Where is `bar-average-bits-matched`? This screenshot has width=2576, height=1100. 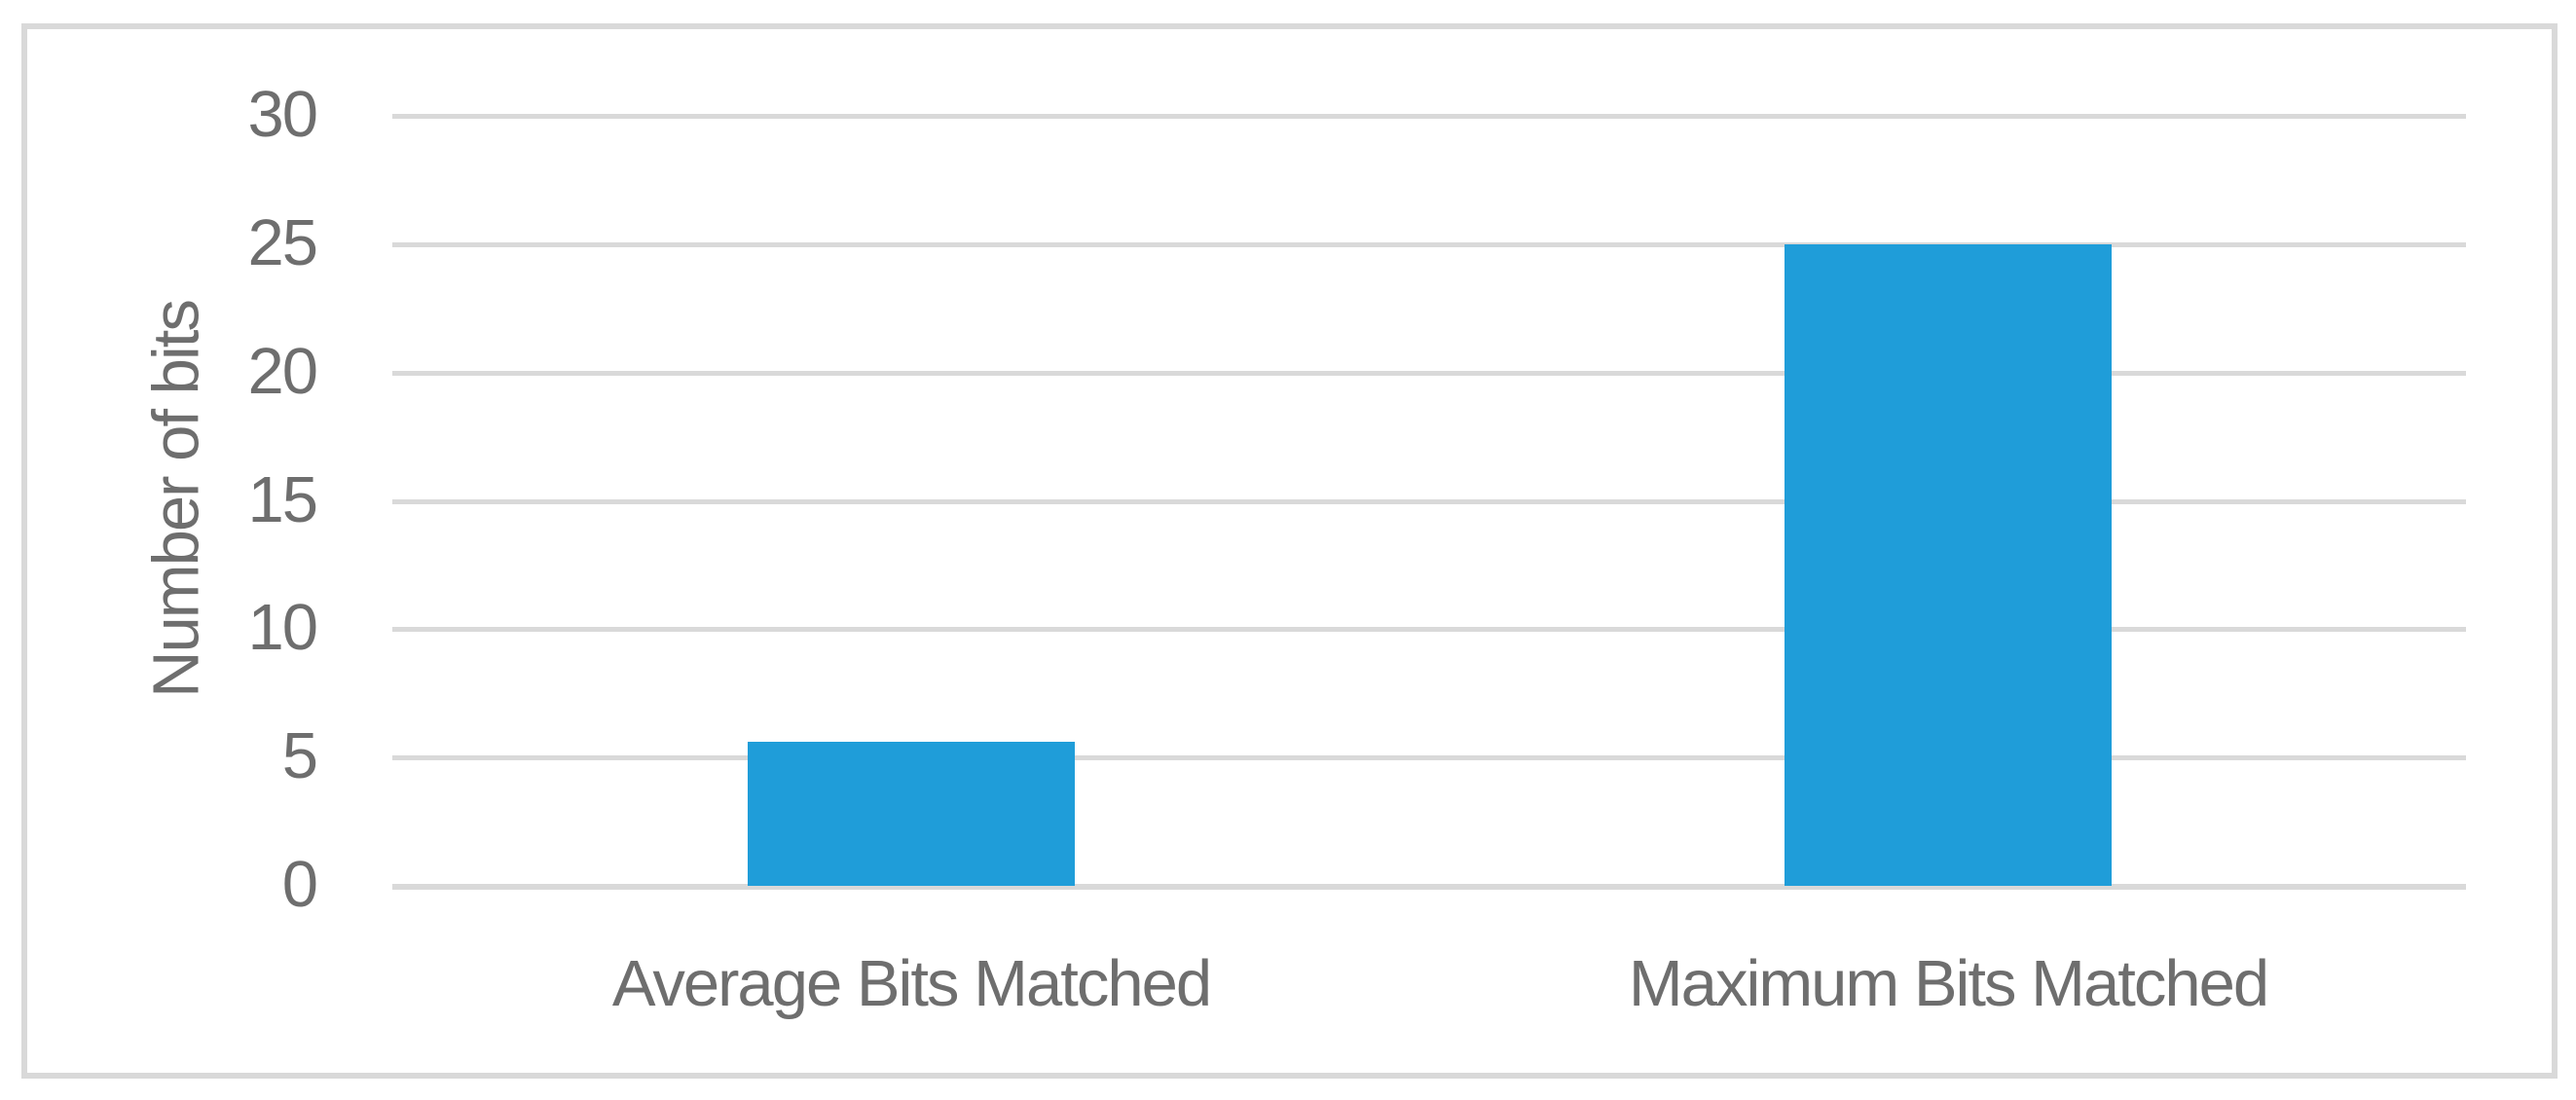
bar-average-bits-matched is located at coordinates (911, 814).